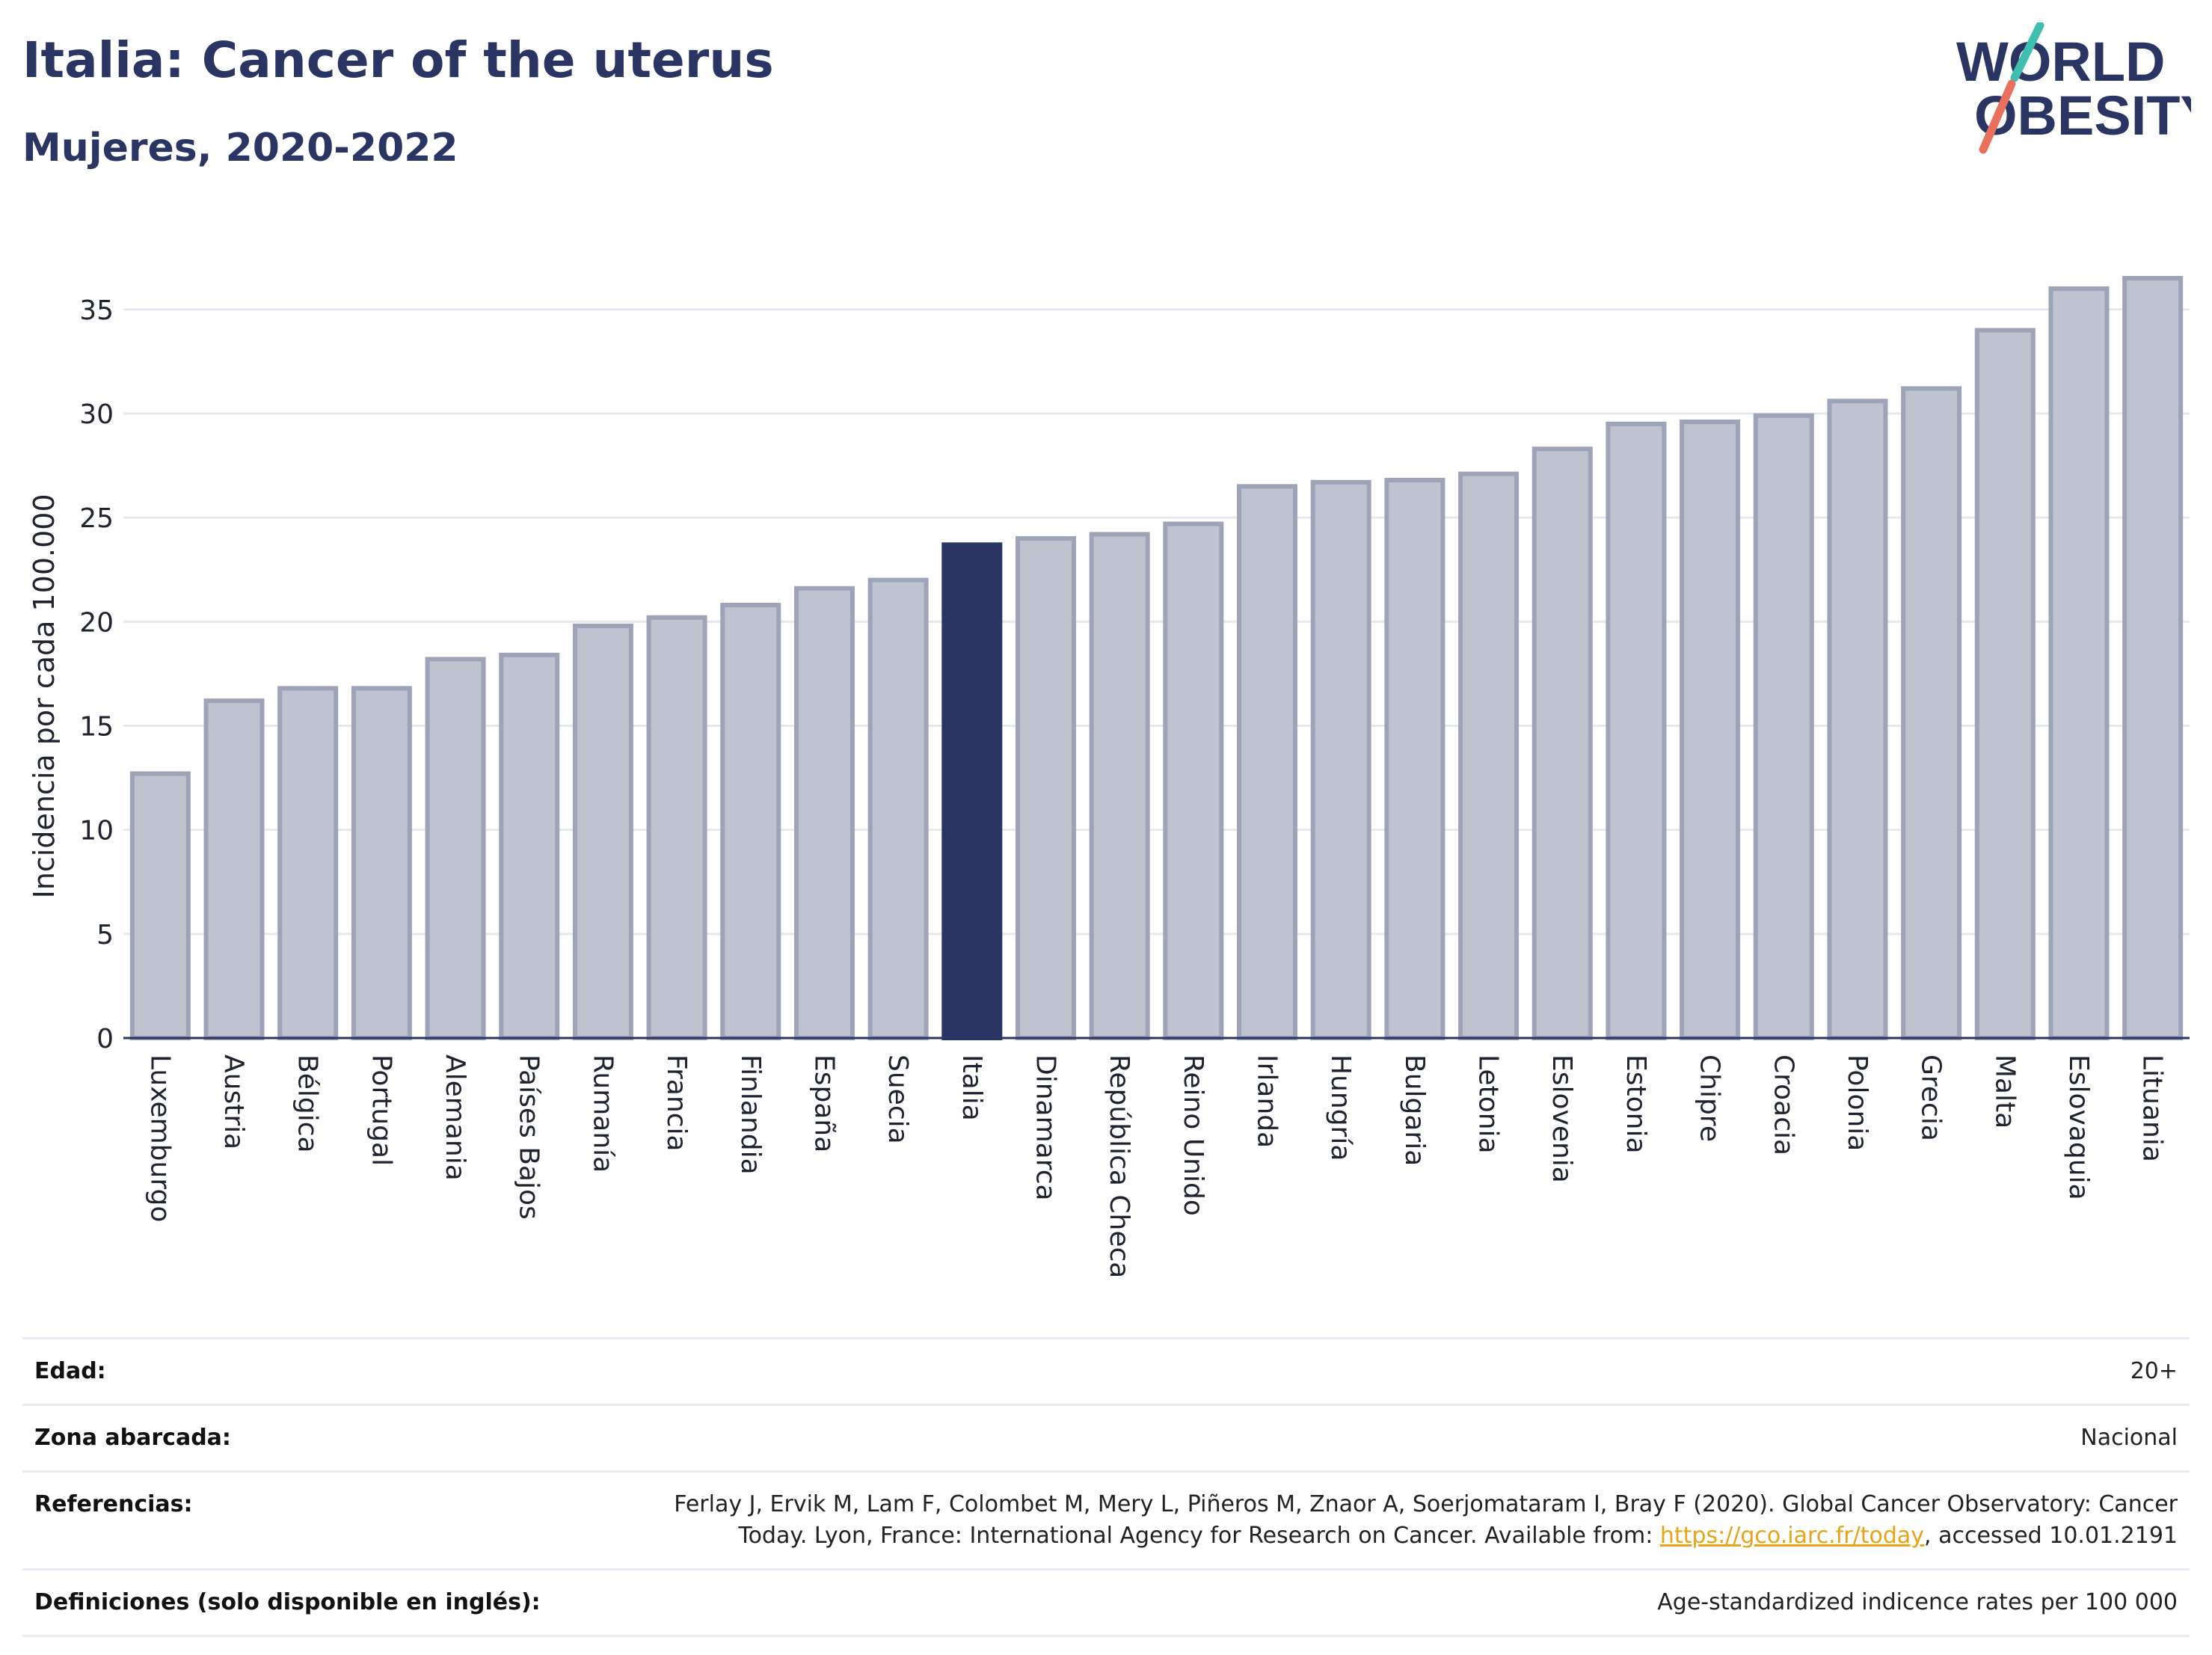 This screenshot has width=2212, height=1655. What do you see at coordinates (1119, 786) in the screenshot?
I see `bar-república-checa` at bounding box center [1119, 786].